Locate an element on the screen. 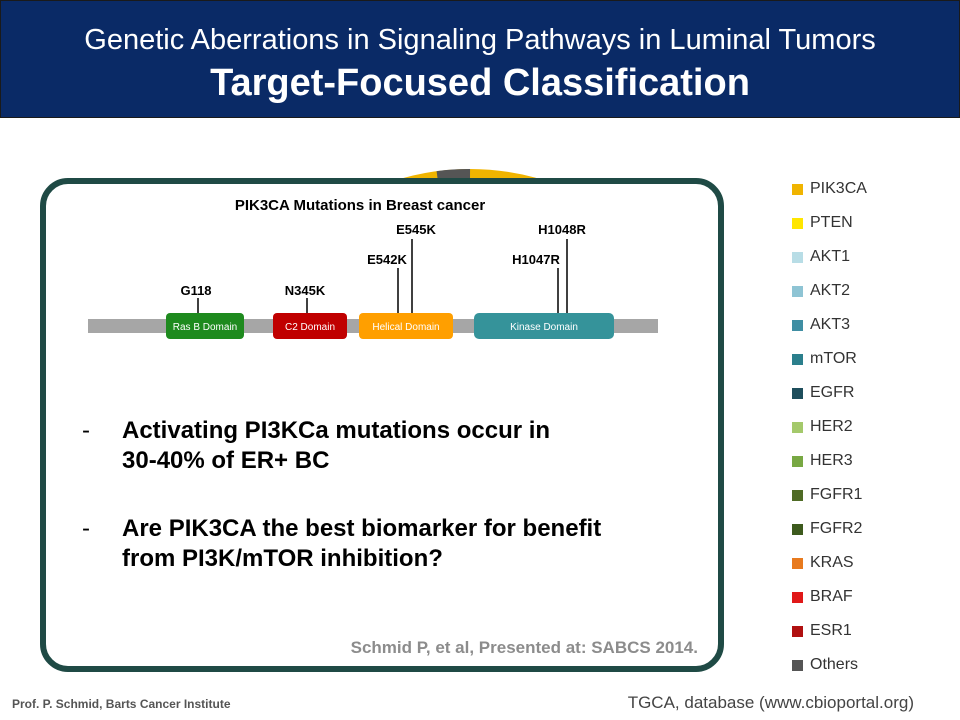  legend-label: BRAF is located at coordinates (831, 596).